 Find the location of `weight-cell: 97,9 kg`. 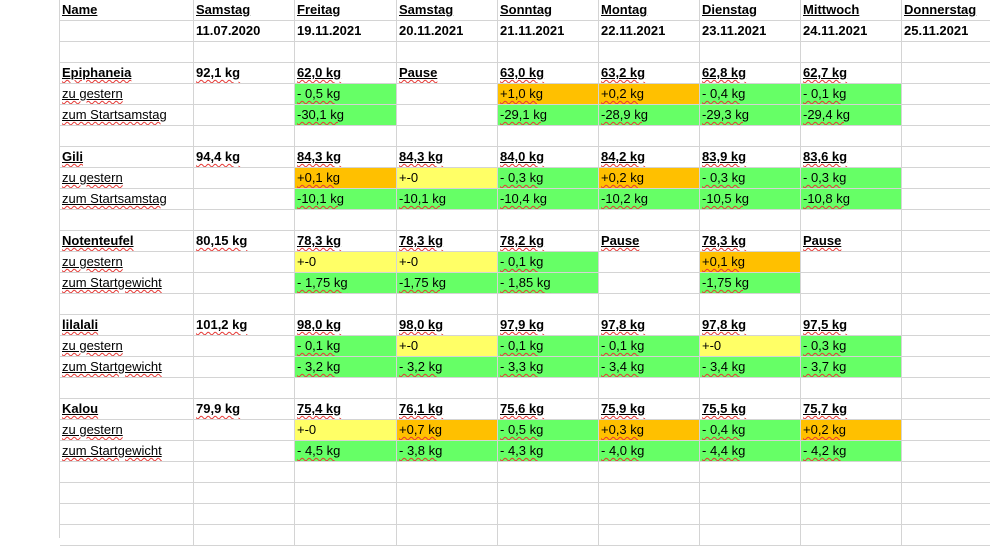

weight-cell: 97,9 kg is located at coordinates (548, 325).